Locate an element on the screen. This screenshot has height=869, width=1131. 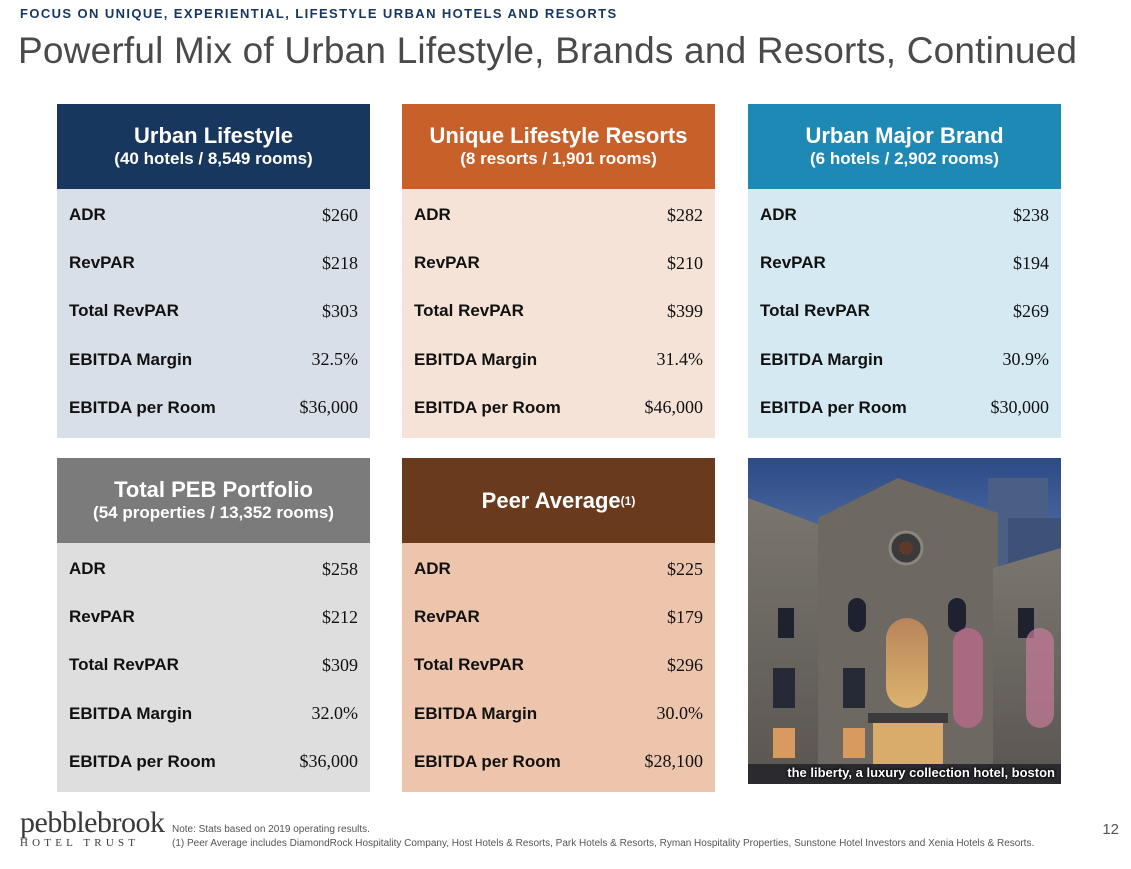
metric-value: $282 is located at coordinates (685, 214).